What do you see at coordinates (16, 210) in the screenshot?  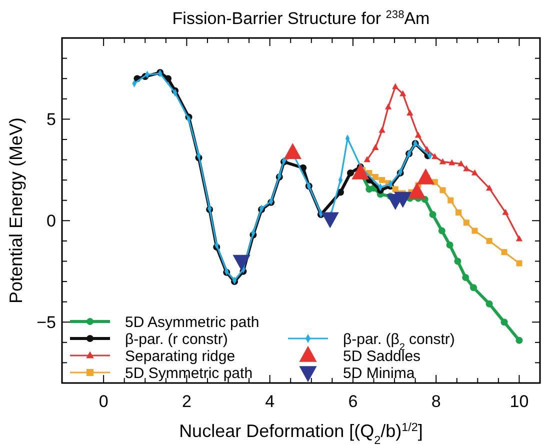 I see `y-axis-title: Potential Energy (MeV)` at bounding box center [16, 210].